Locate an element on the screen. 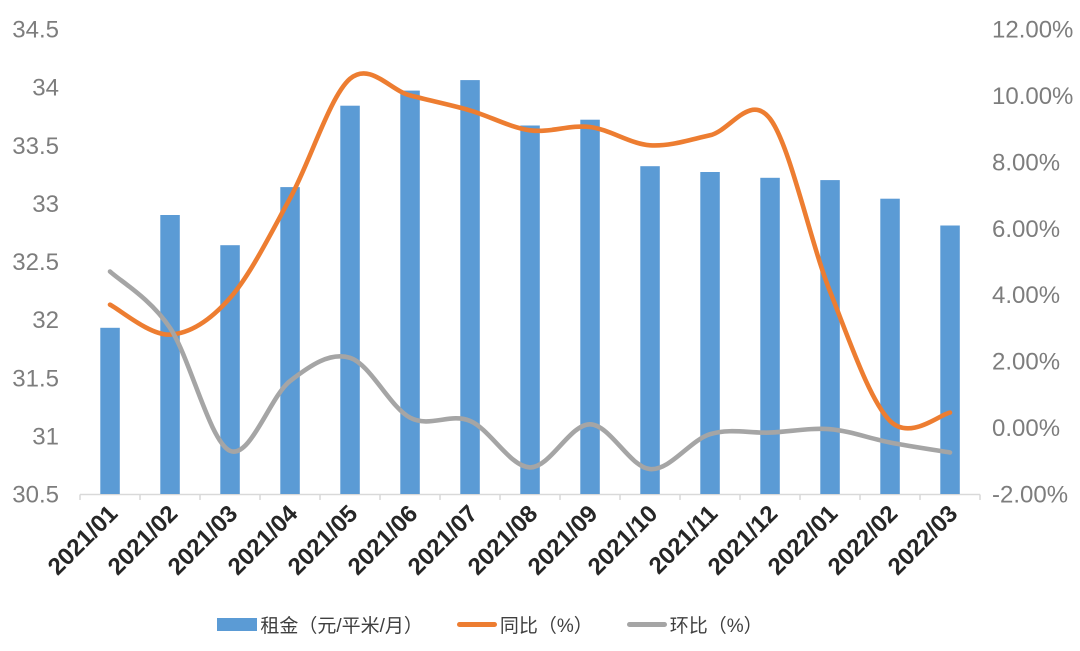  right-tick-label: 0.00% is located at coordinates (1026, 428).